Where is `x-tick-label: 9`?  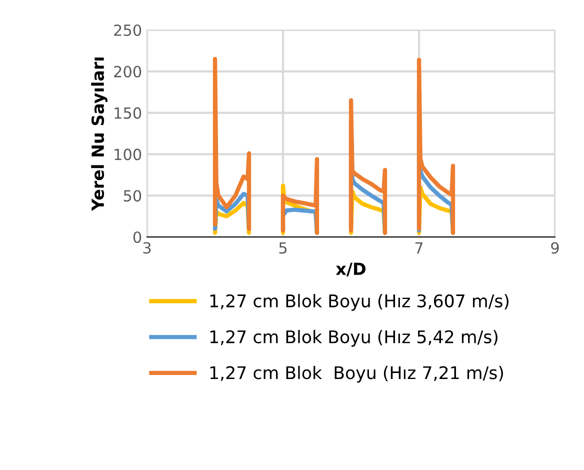 x-tick-label: 9 is located at coordinates (555, 248).